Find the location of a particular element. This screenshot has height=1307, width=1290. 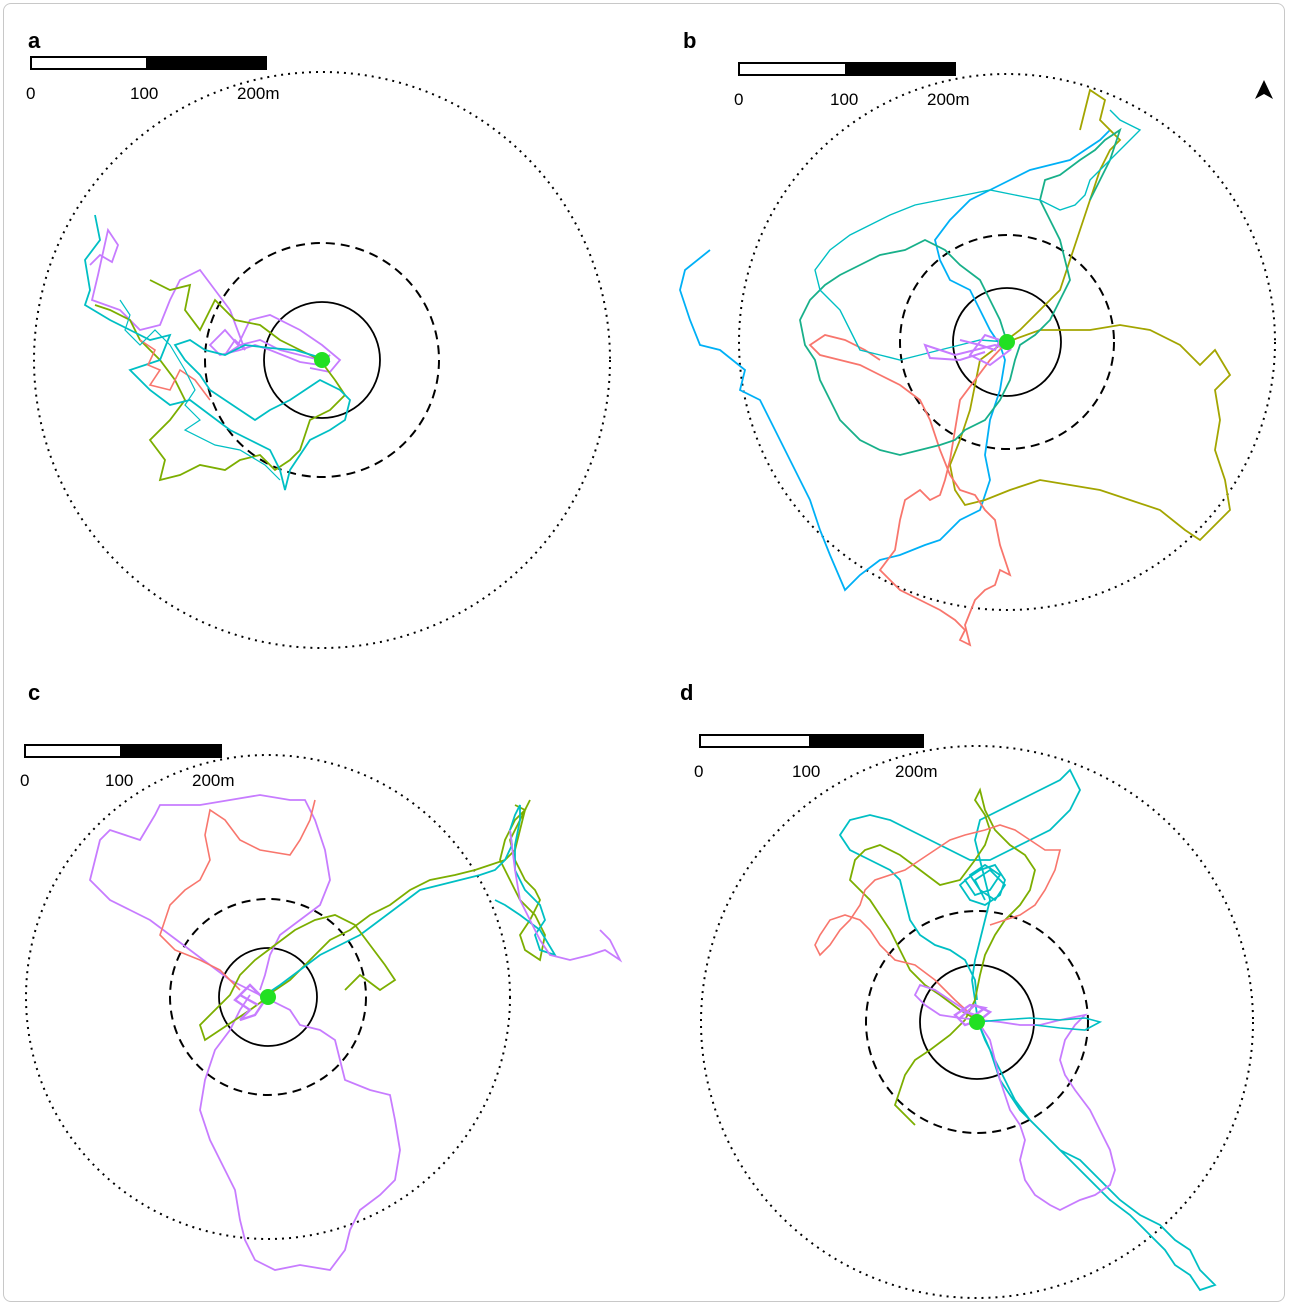

panel-label: c is located at coordinates (34, 692).